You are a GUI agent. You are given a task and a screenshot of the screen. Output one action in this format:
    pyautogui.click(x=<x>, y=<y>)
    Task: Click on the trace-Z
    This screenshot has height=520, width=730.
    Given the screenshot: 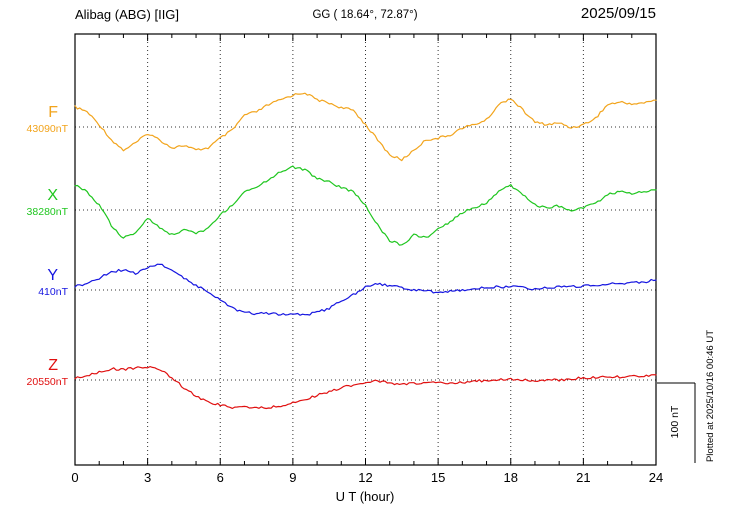 What is the action you would take?
    pyautogui.click(x=365, y=388)
    